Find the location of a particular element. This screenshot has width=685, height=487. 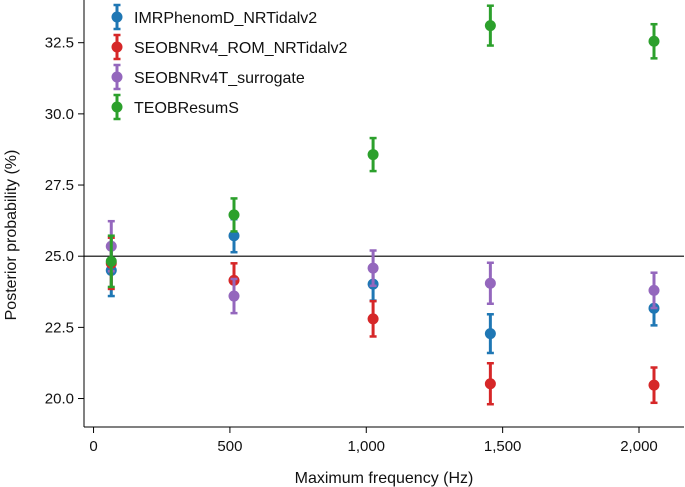

legend-label: IMRPhenomD_NRTidalv2 is located at coordinates (225, 18).